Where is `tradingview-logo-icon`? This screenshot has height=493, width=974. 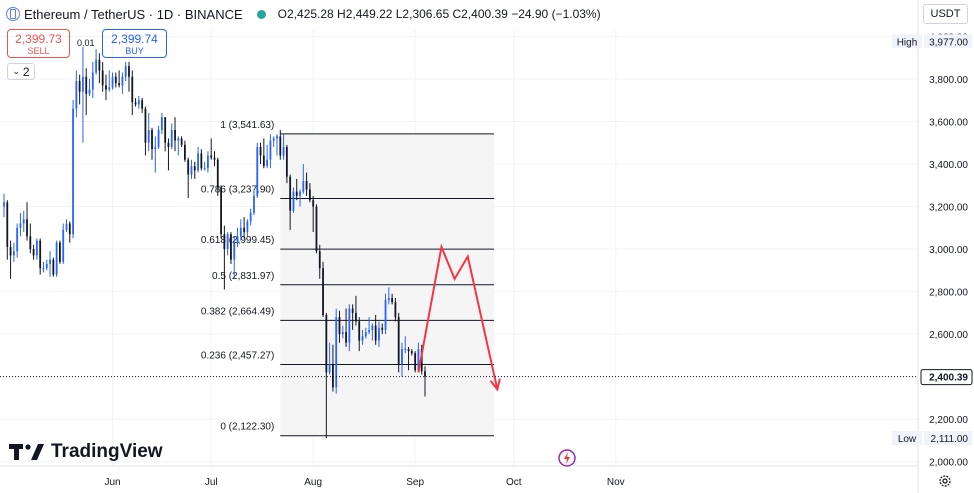 tradingview-logo-icon is located at coordinates (26, 452).